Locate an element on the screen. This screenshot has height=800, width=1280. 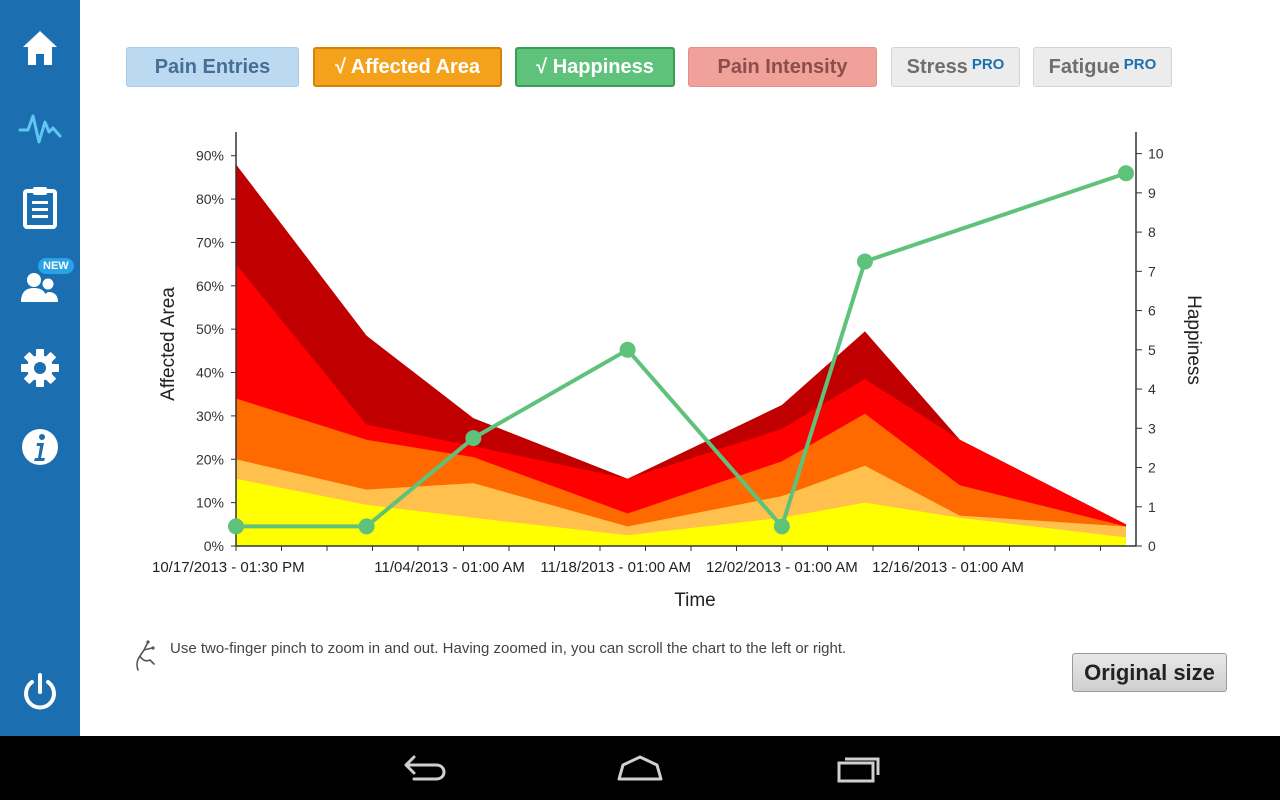
recents-icon is located at coordinates (858, 770).